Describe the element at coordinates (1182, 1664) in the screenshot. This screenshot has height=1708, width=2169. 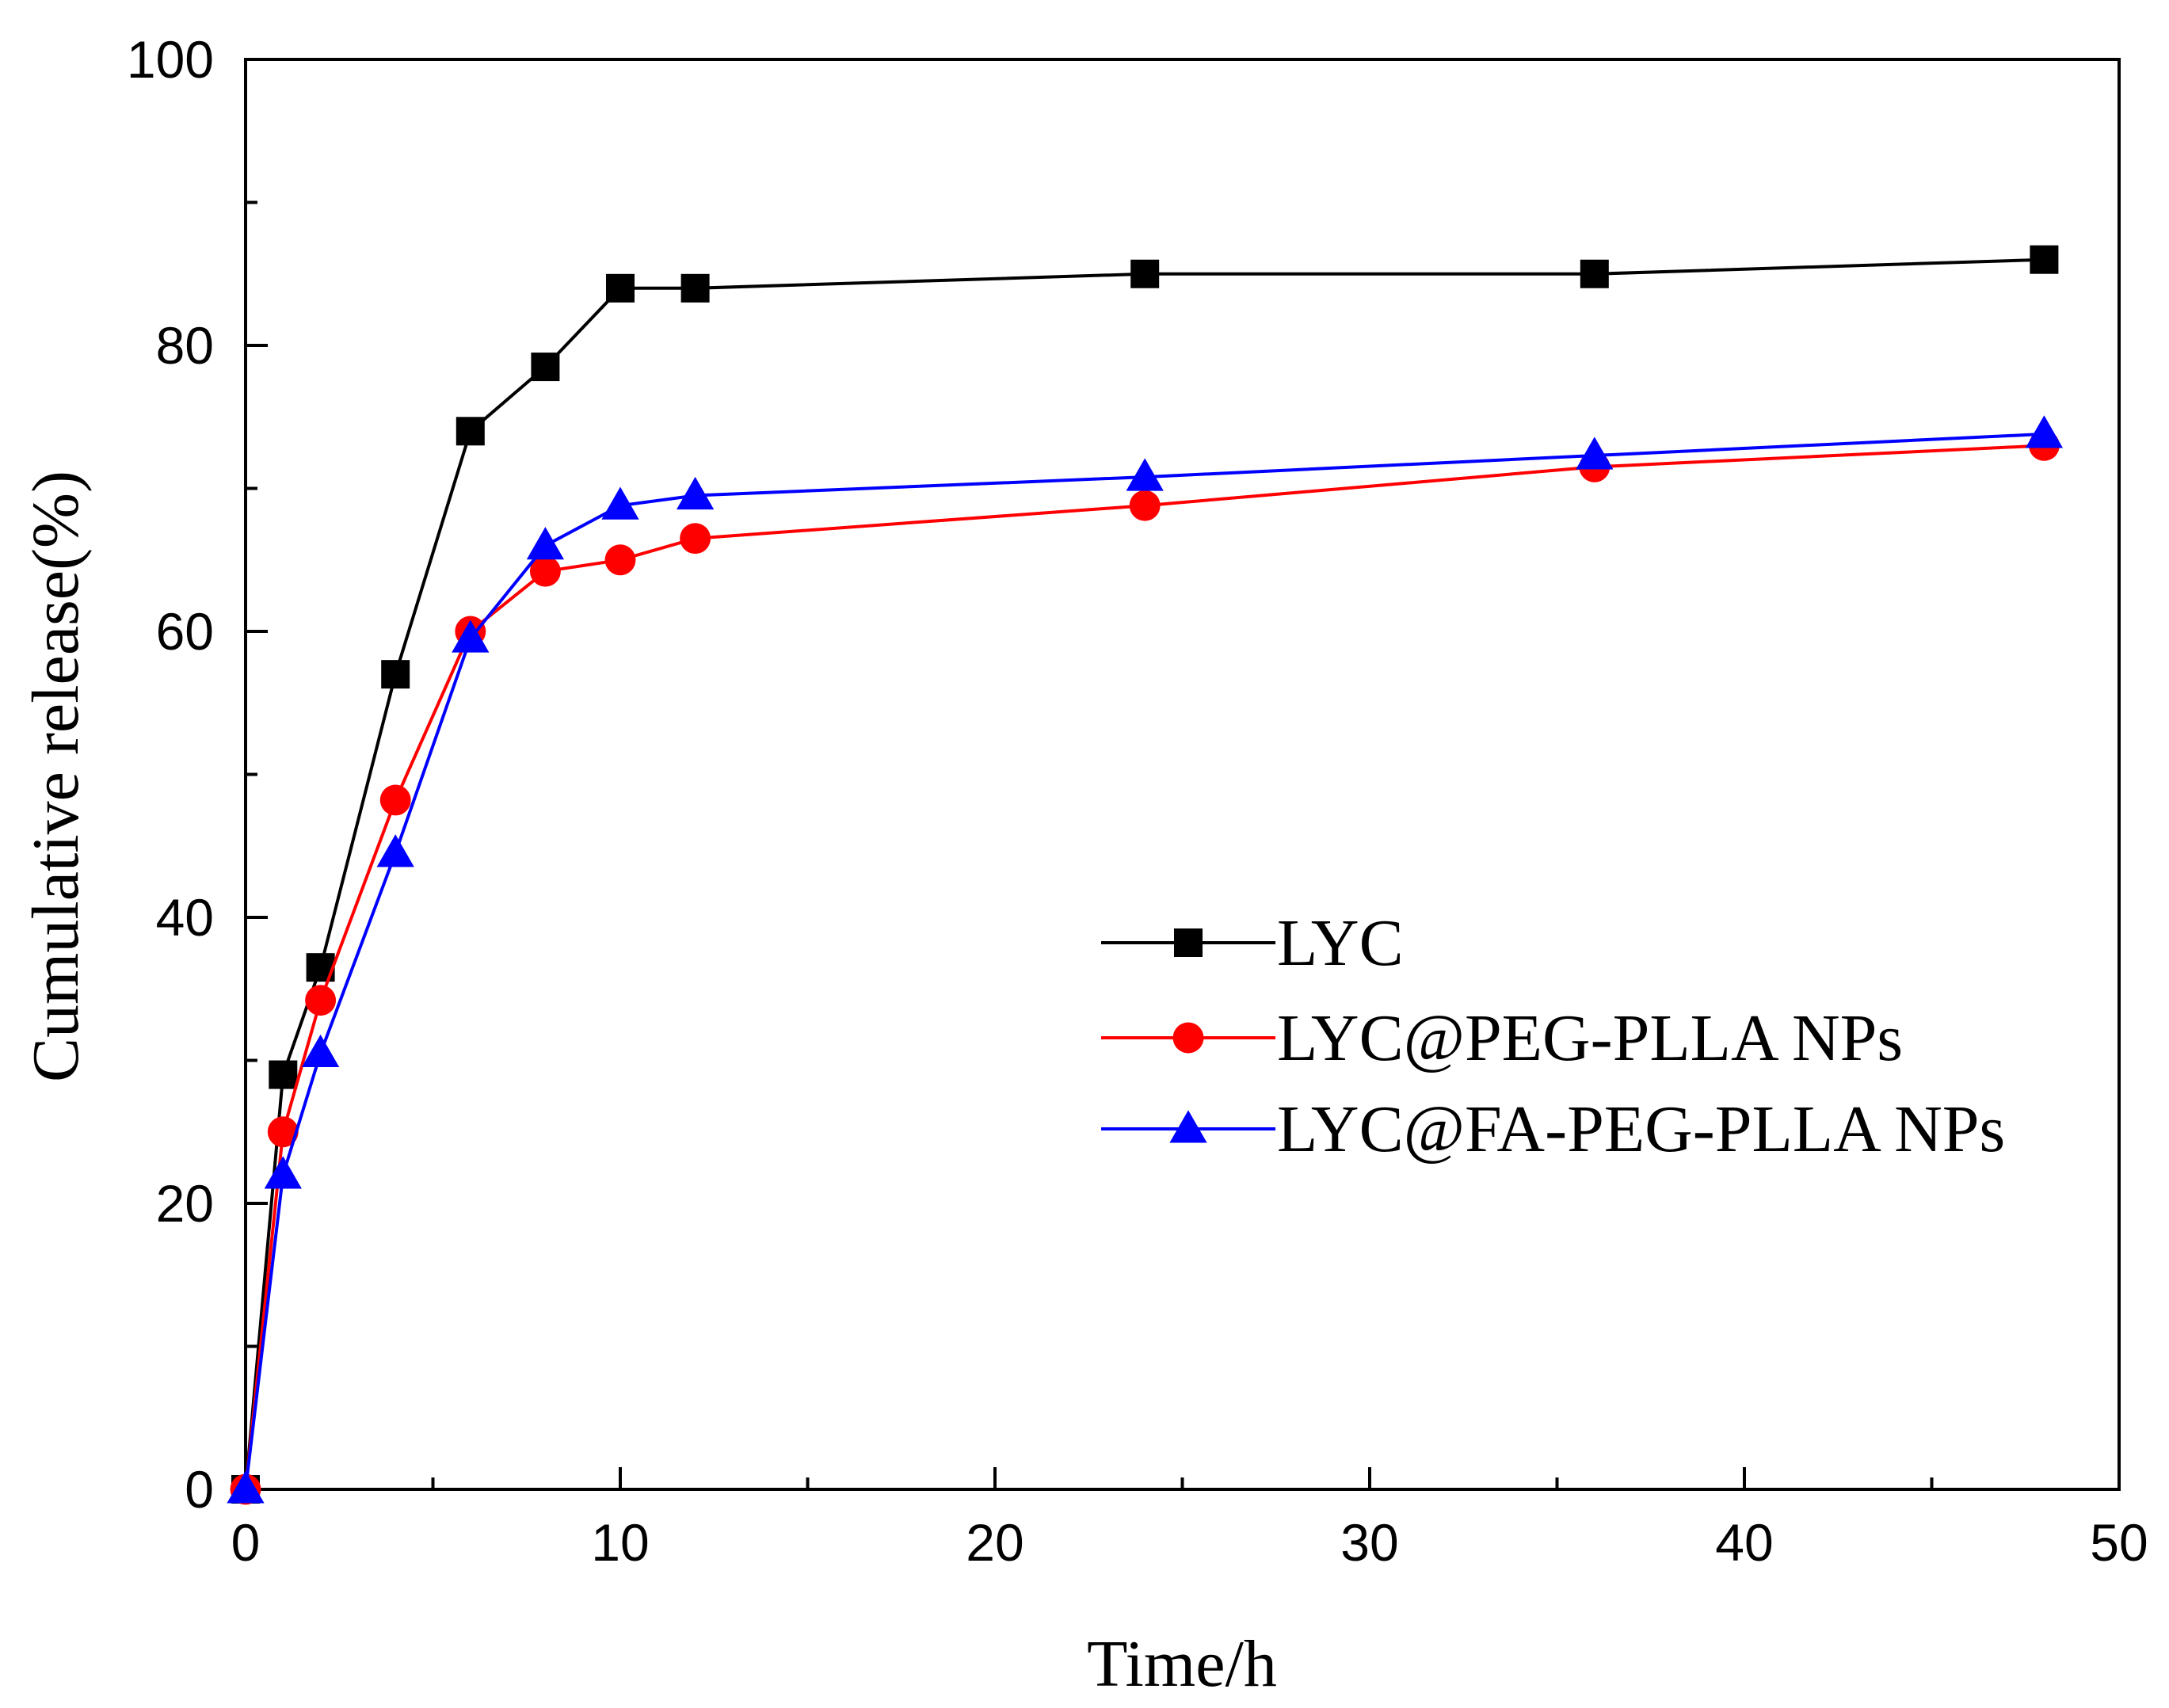
I see `x-axis-title: Time/h` at that location.